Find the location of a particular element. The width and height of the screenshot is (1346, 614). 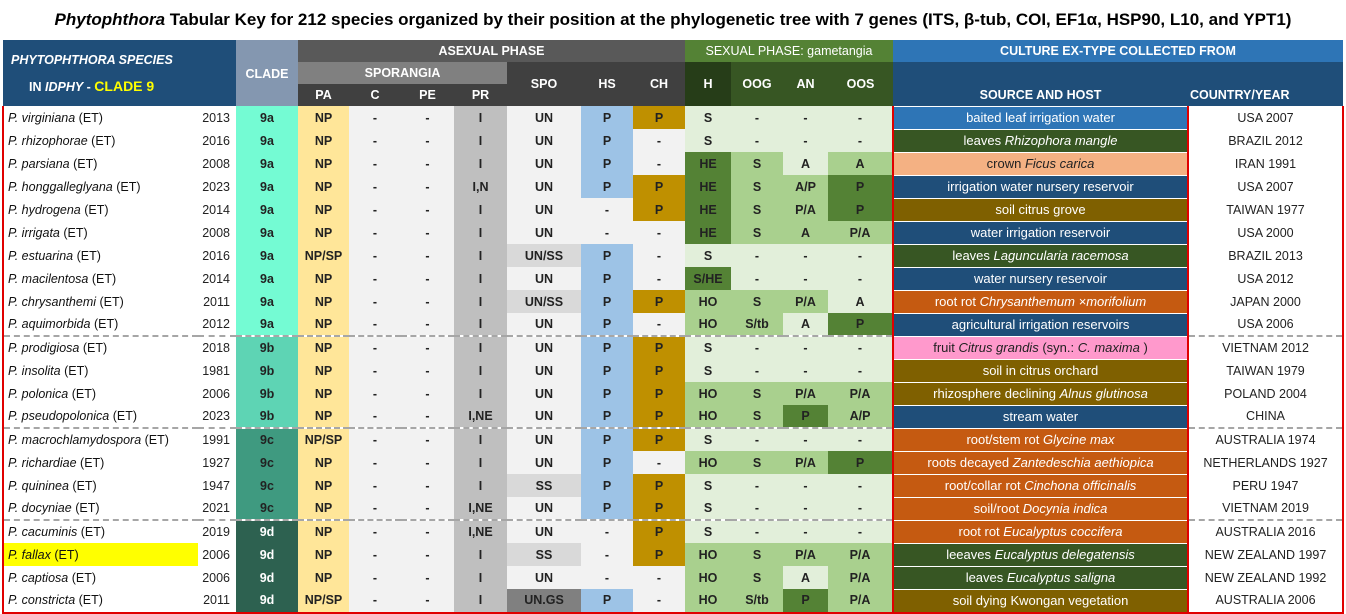

species-name: P. pseudopolonica (ET) is located at coordinates (100, 416).